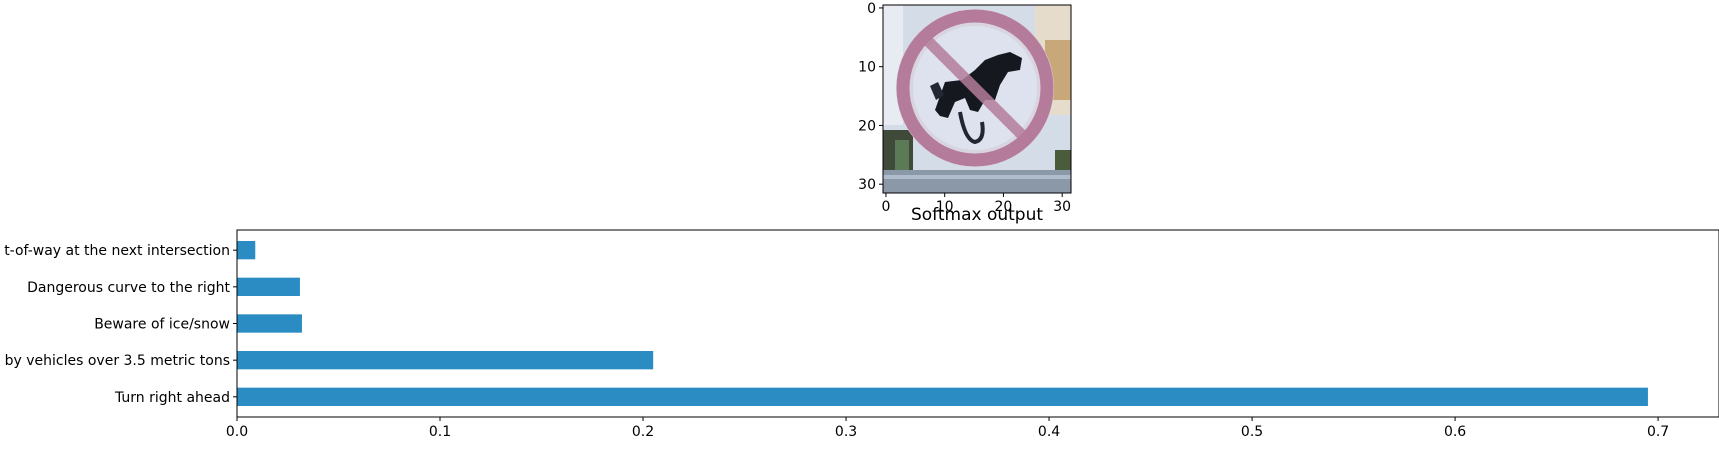 The image size is (1719, 450). What do you see at coordinates (1658, 432) in the screenshot?
I see `x-tick-label: 0.7` at bounding box center [1658, 432].